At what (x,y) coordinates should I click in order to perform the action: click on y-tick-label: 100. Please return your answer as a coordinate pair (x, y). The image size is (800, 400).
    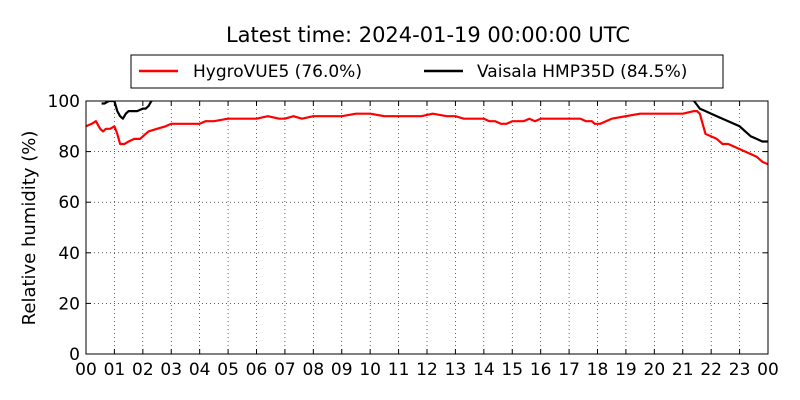
    Looking at the image, I should click on (64, 102).